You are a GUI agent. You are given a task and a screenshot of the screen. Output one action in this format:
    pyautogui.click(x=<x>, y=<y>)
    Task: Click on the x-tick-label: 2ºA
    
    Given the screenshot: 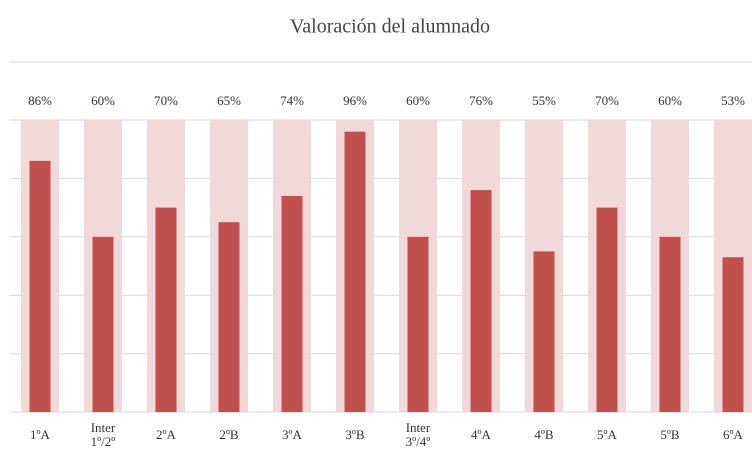 What is the action you would take?
    pyautogui.click(x=166, y=434)
    